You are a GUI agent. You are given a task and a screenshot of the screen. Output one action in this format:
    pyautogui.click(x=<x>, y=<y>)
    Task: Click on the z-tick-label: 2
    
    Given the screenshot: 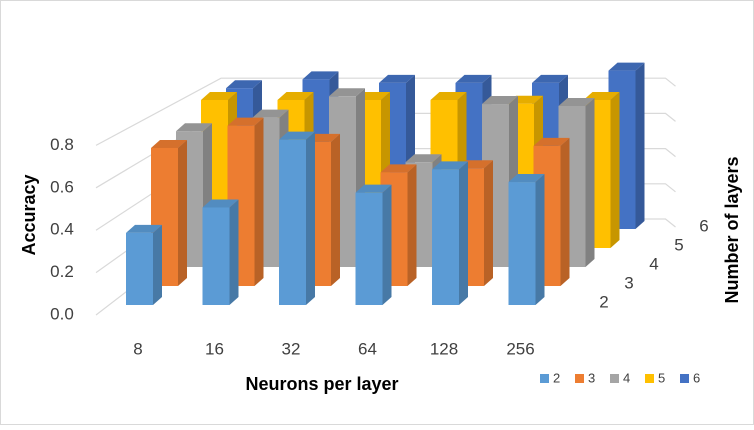 What is the action you would take?
    pyautogui.click(x=603, y=301)
    